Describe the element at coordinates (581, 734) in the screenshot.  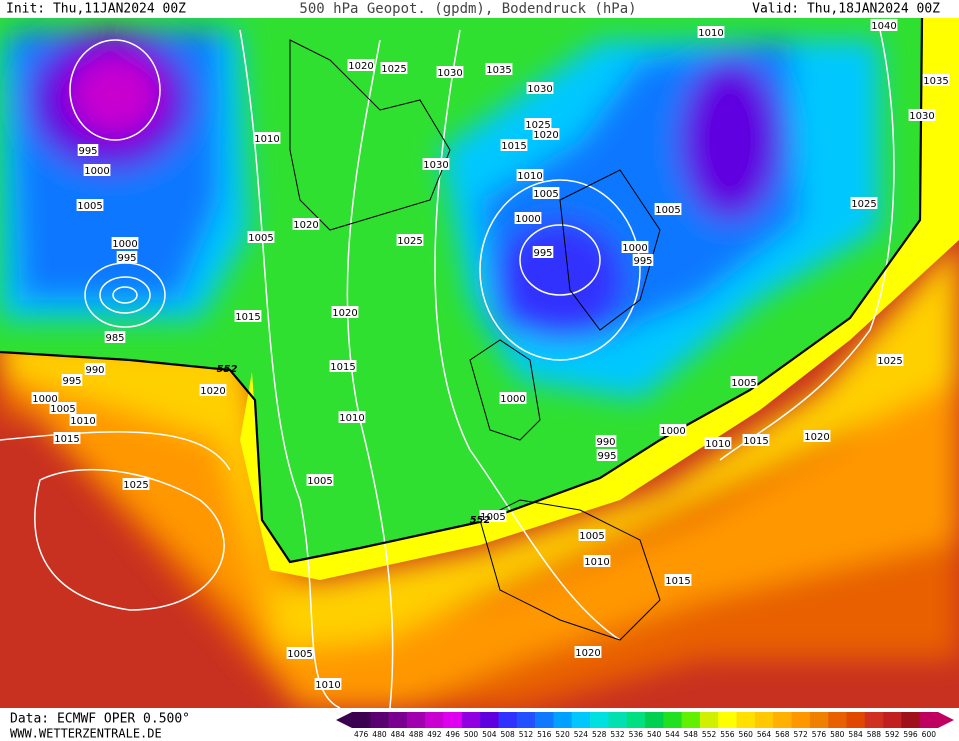
I see `colorbar-label: 524` at that location.